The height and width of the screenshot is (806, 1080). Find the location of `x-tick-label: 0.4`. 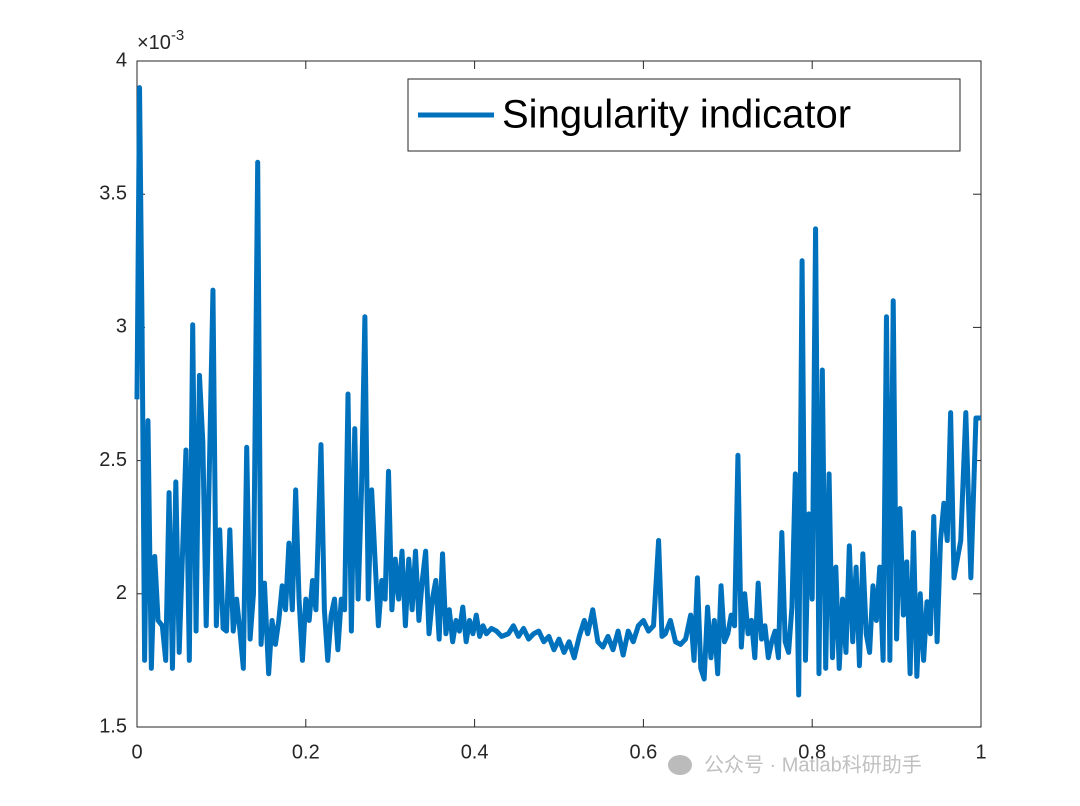

x-tick-label: 0.4 is located at coordinates (475, 752).